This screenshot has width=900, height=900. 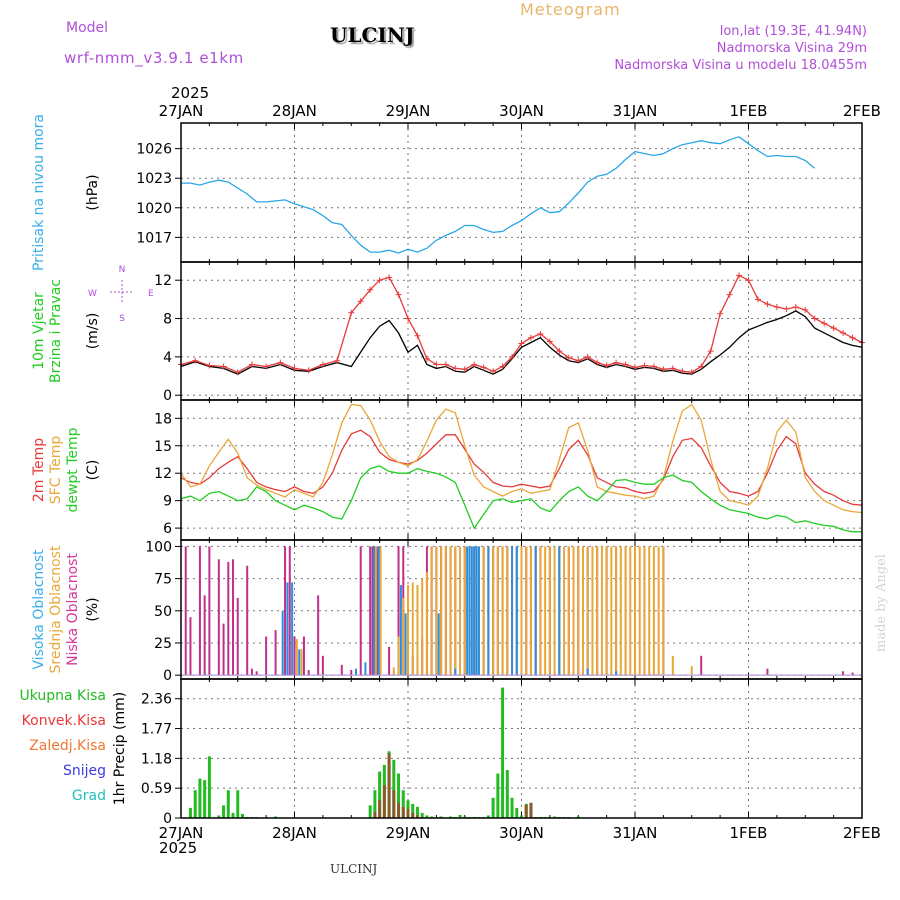 What do you see at coordinates (39, 470) in the screenshot?
I see `y-axis-label: 2m Temp` at bounding box center [39, 470].